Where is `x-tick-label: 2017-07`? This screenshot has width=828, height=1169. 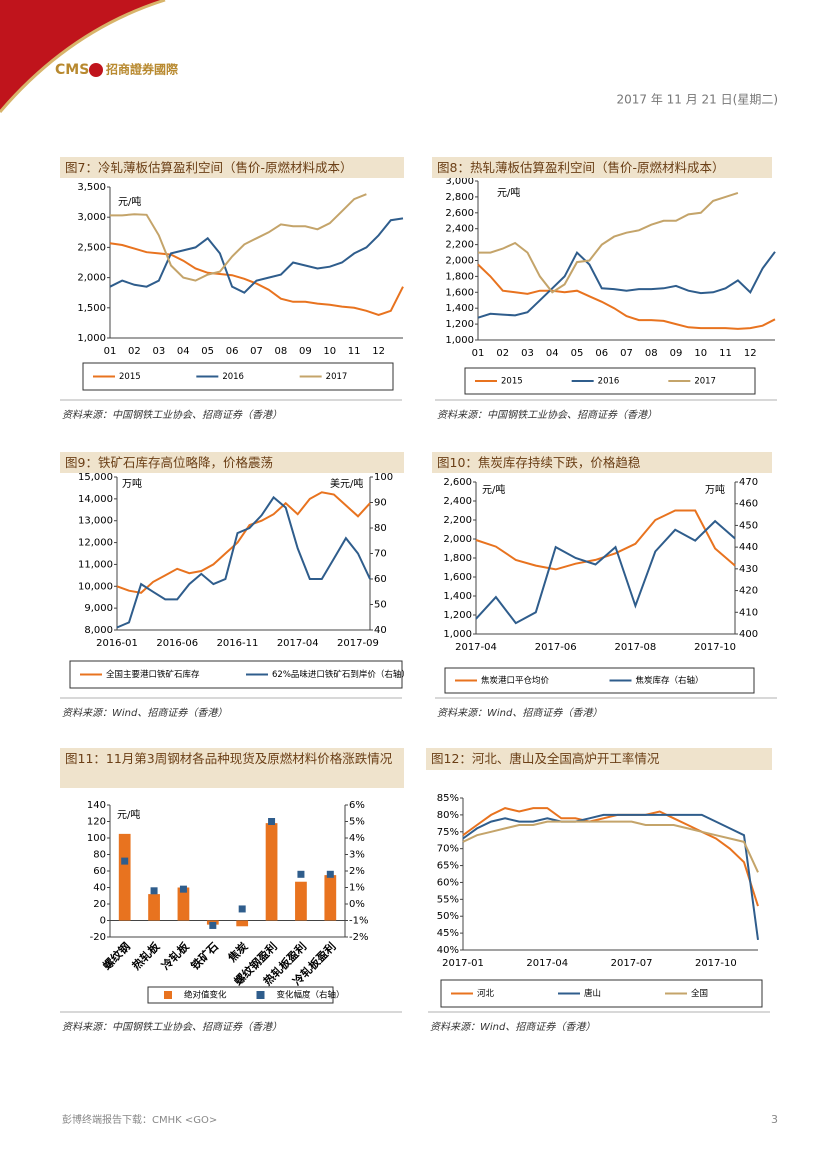 x-tick-label: 2017-07 is located at coordinates (632, 963).